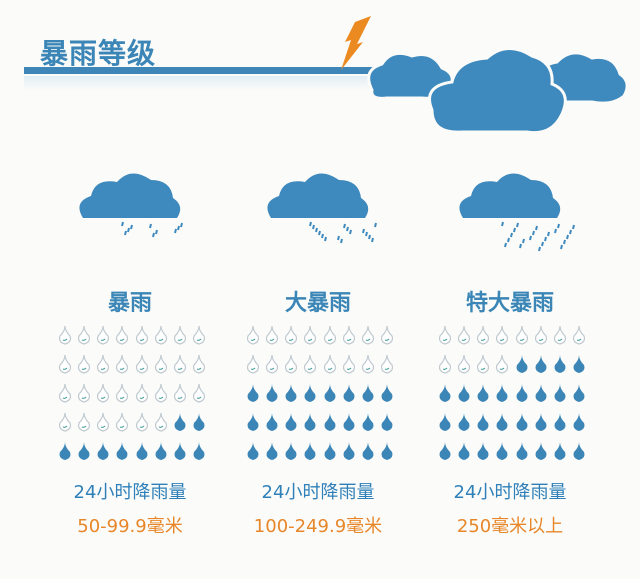 The width and height of the screenshot is (640, 579). Describe the element at coordinates (318, 526) in the screenshot. I see `rainfall-amount: 100-249.9毫米` at that location.